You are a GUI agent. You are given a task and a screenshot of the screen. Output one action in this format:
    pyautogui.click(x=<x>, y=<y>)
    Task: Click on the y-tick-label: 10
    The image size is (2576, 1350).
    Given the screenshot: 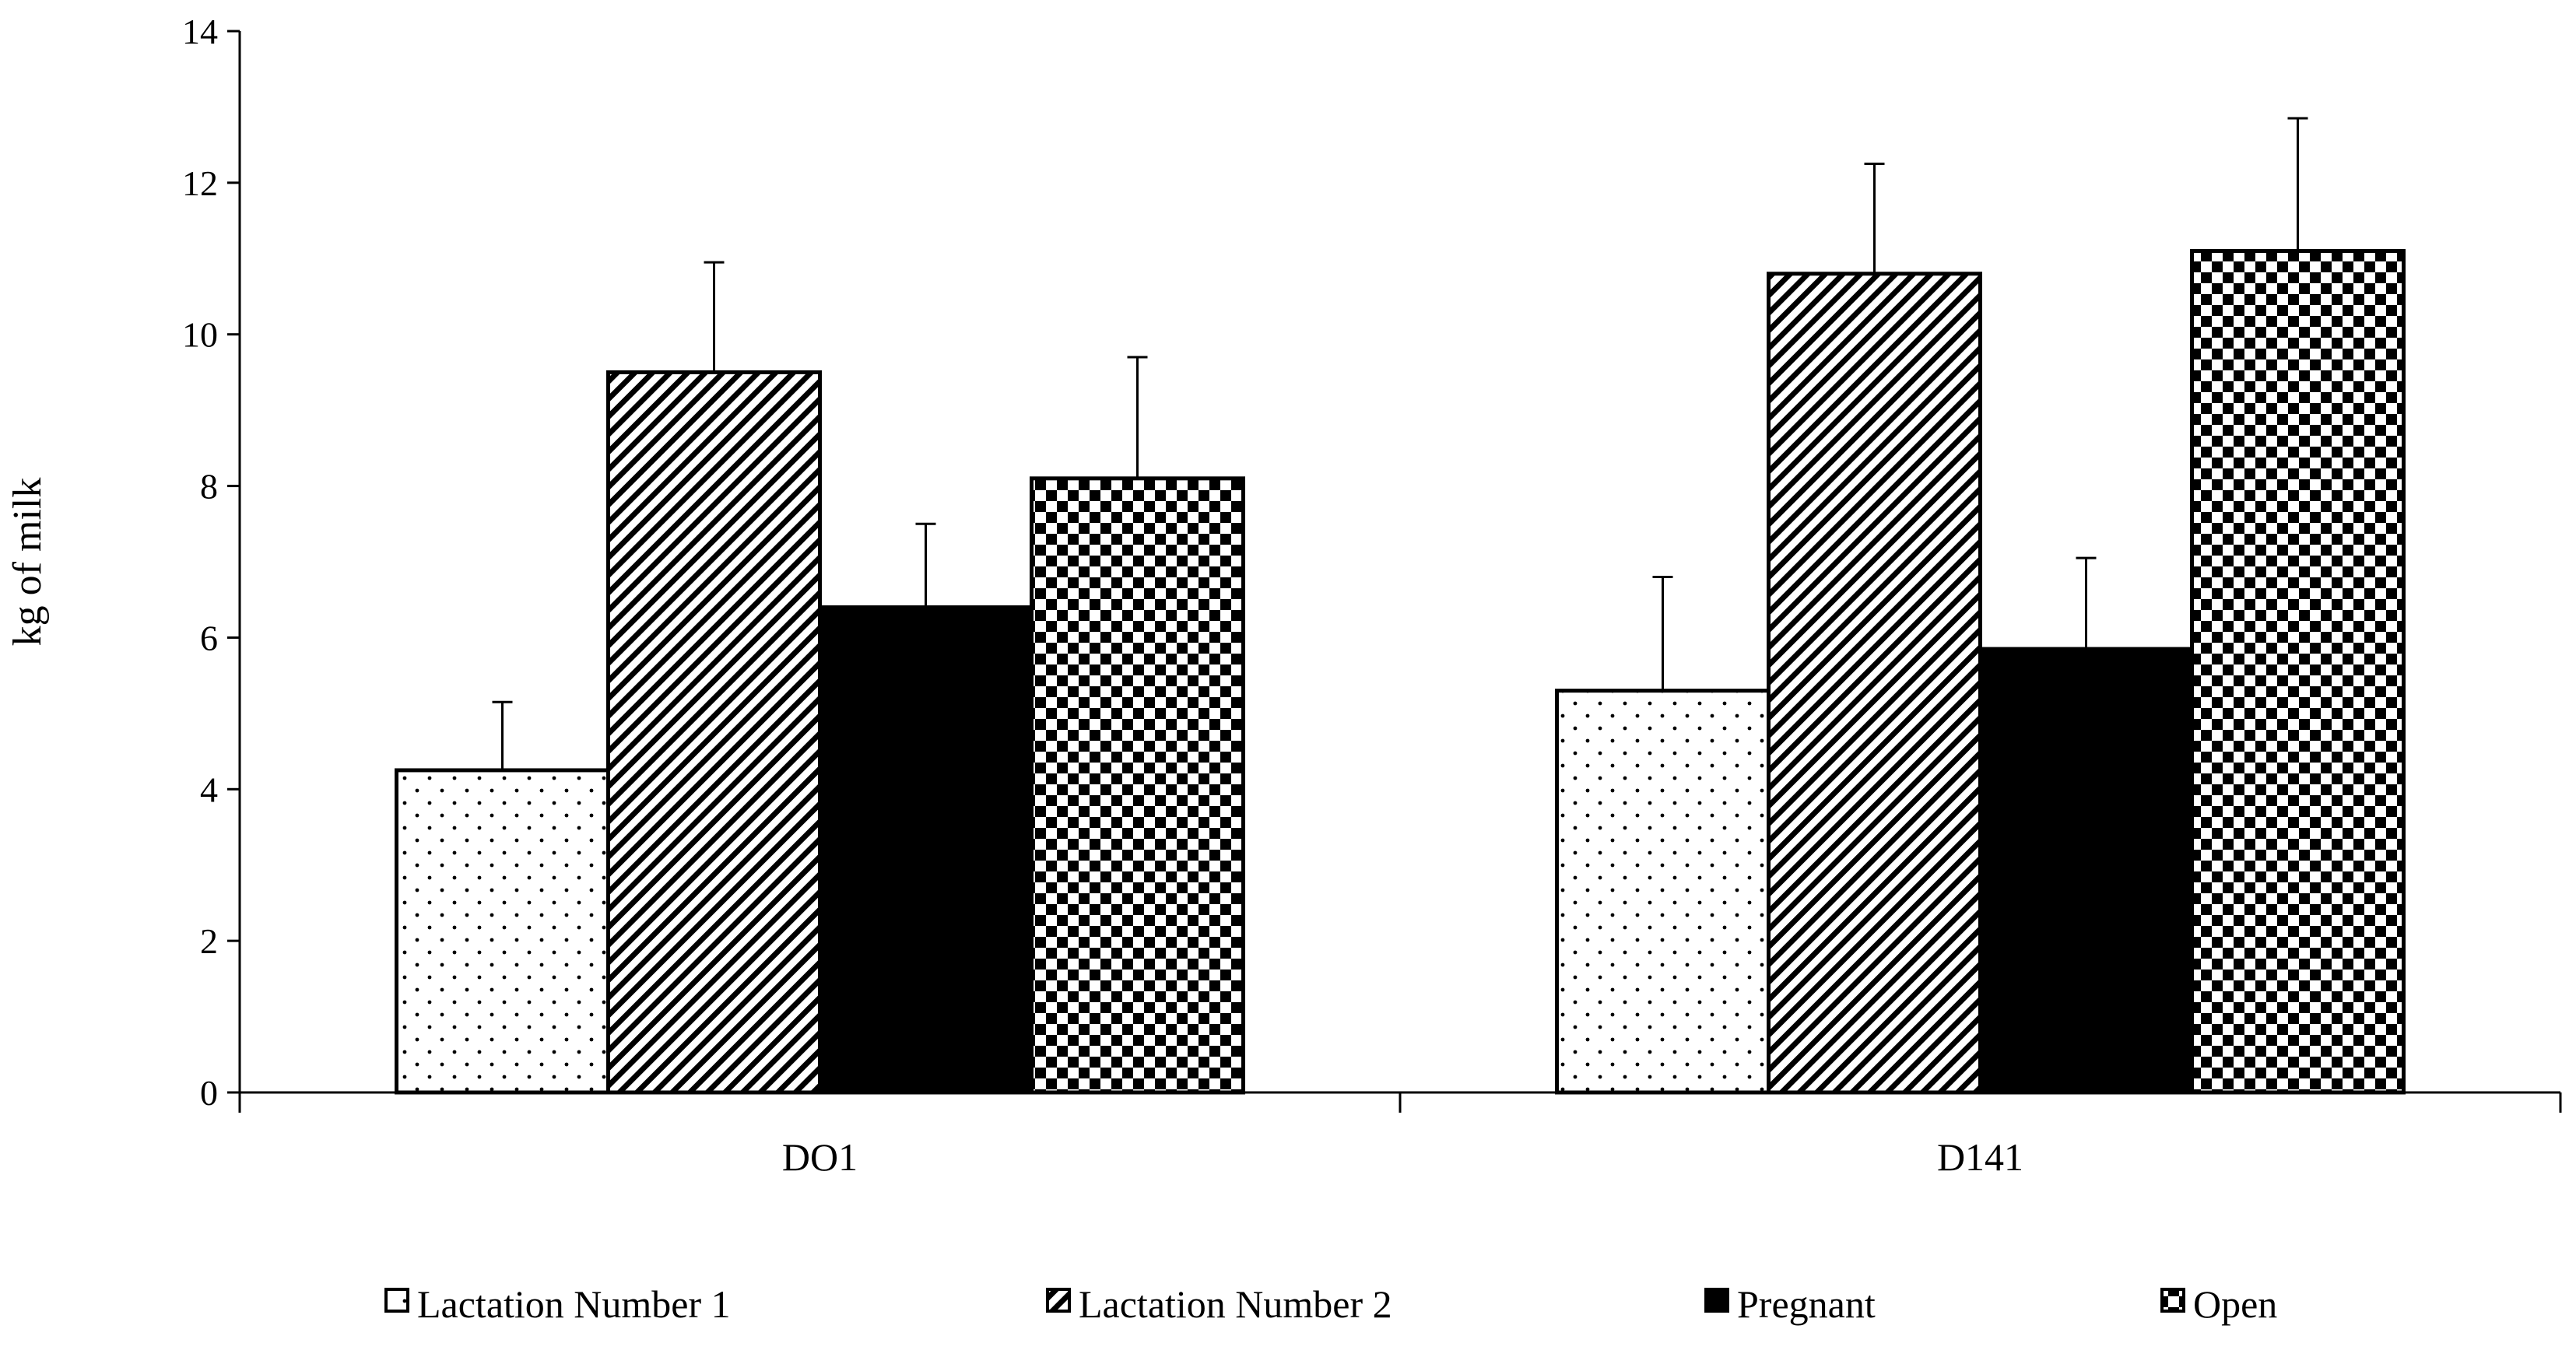 What is the action you would take?
    pyautogui.click(x=200, y=335)
    